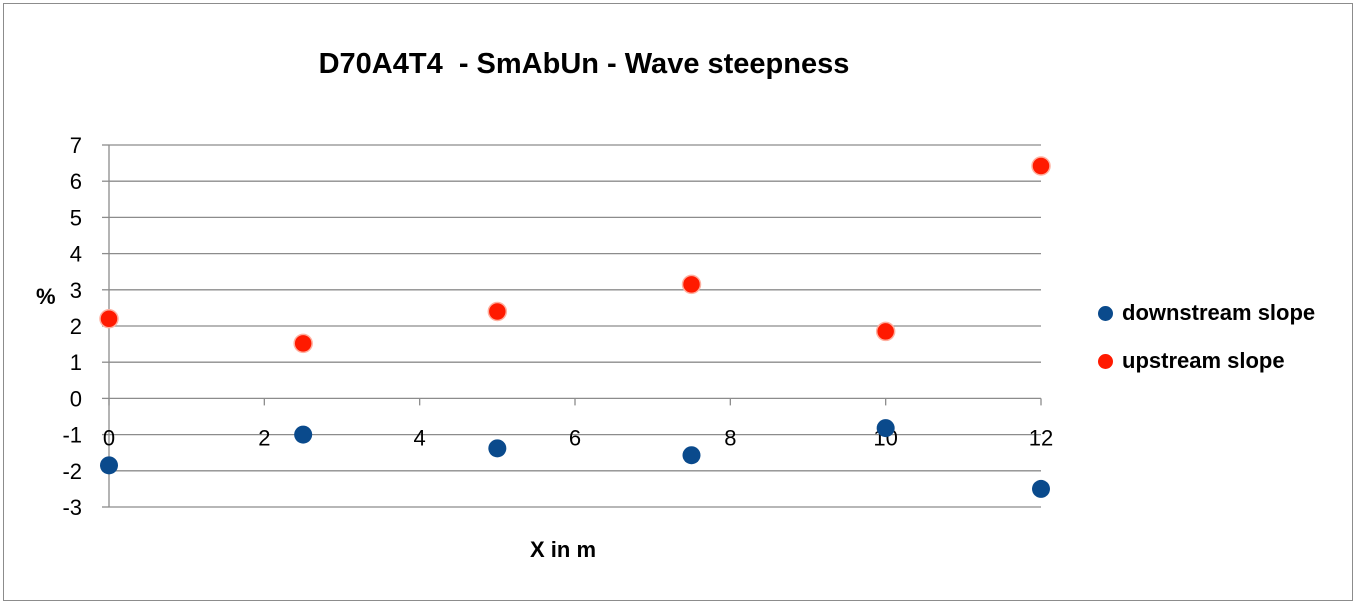  Describe the element at coordinates (1041, 437) in the screenshot. I see `x-tick-label: 12` at that location.